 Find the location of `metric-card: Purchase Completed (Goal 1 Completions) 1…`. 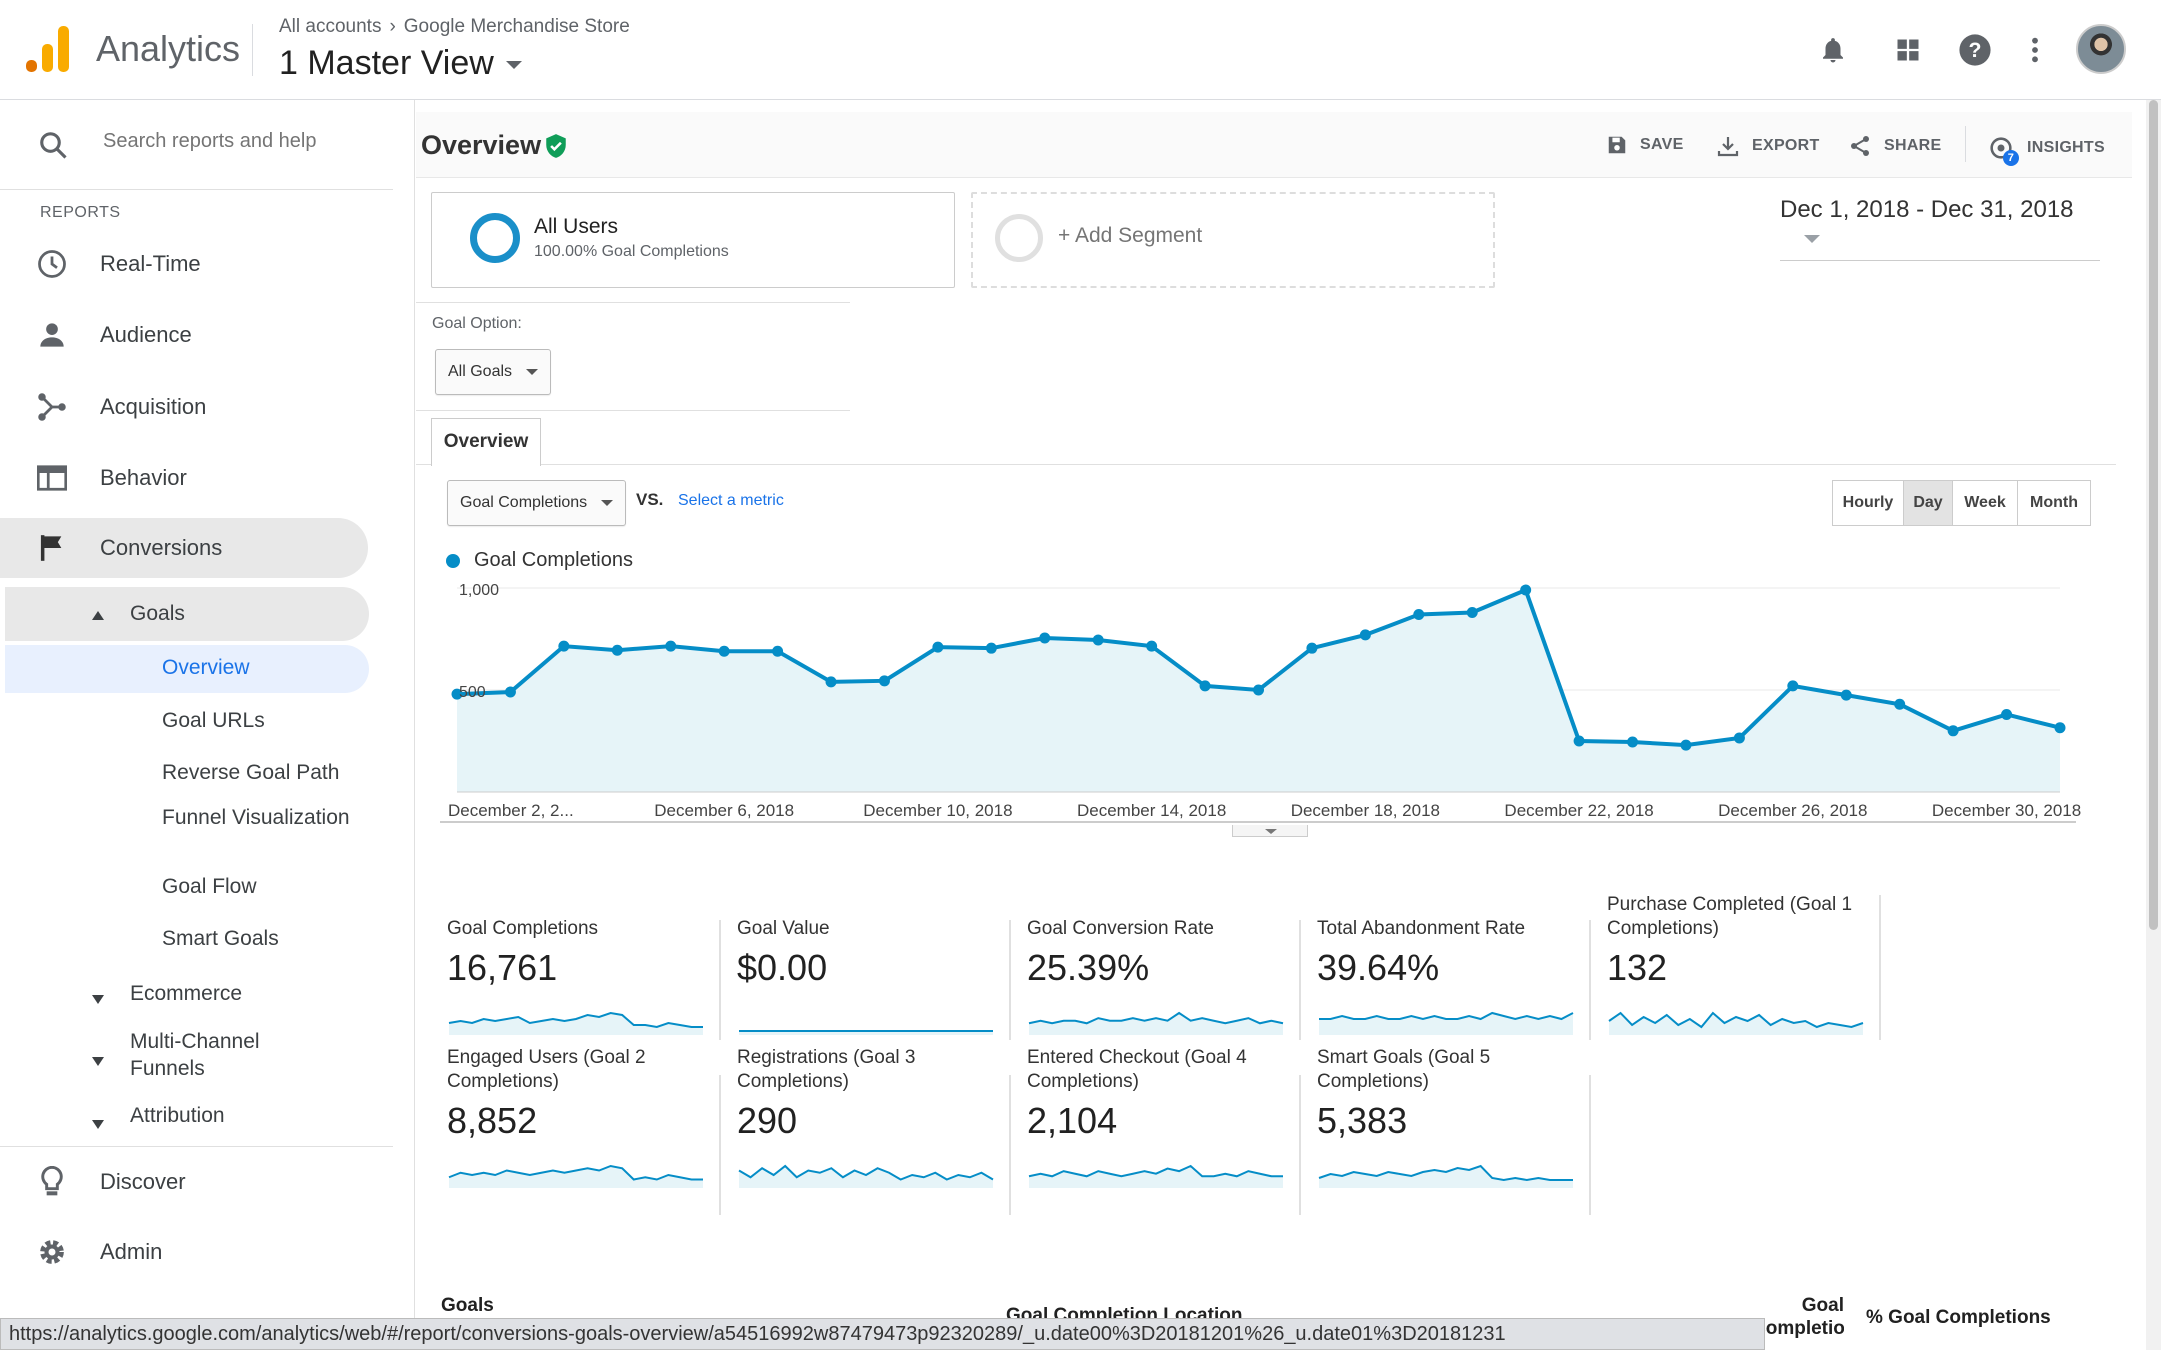

metric-card: Purchase Completed (Goal 1 Completions) 1… is located at coordinates (1742, 968).